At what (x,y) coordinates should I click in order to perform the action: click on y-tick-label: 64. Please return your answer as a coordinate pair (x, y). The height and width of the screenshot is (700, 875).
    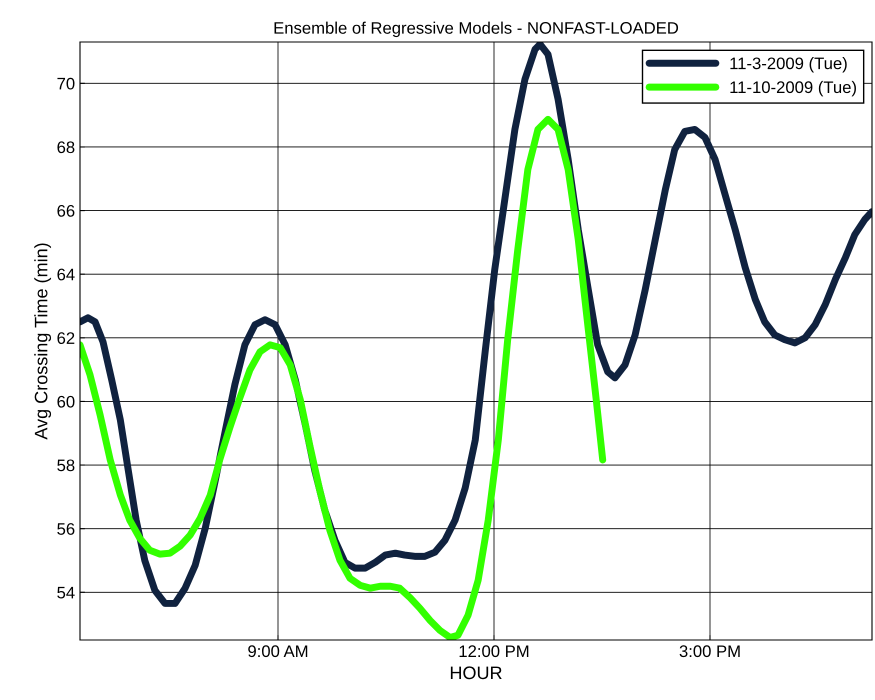
    Looking at the image, I should click on (66, 274).